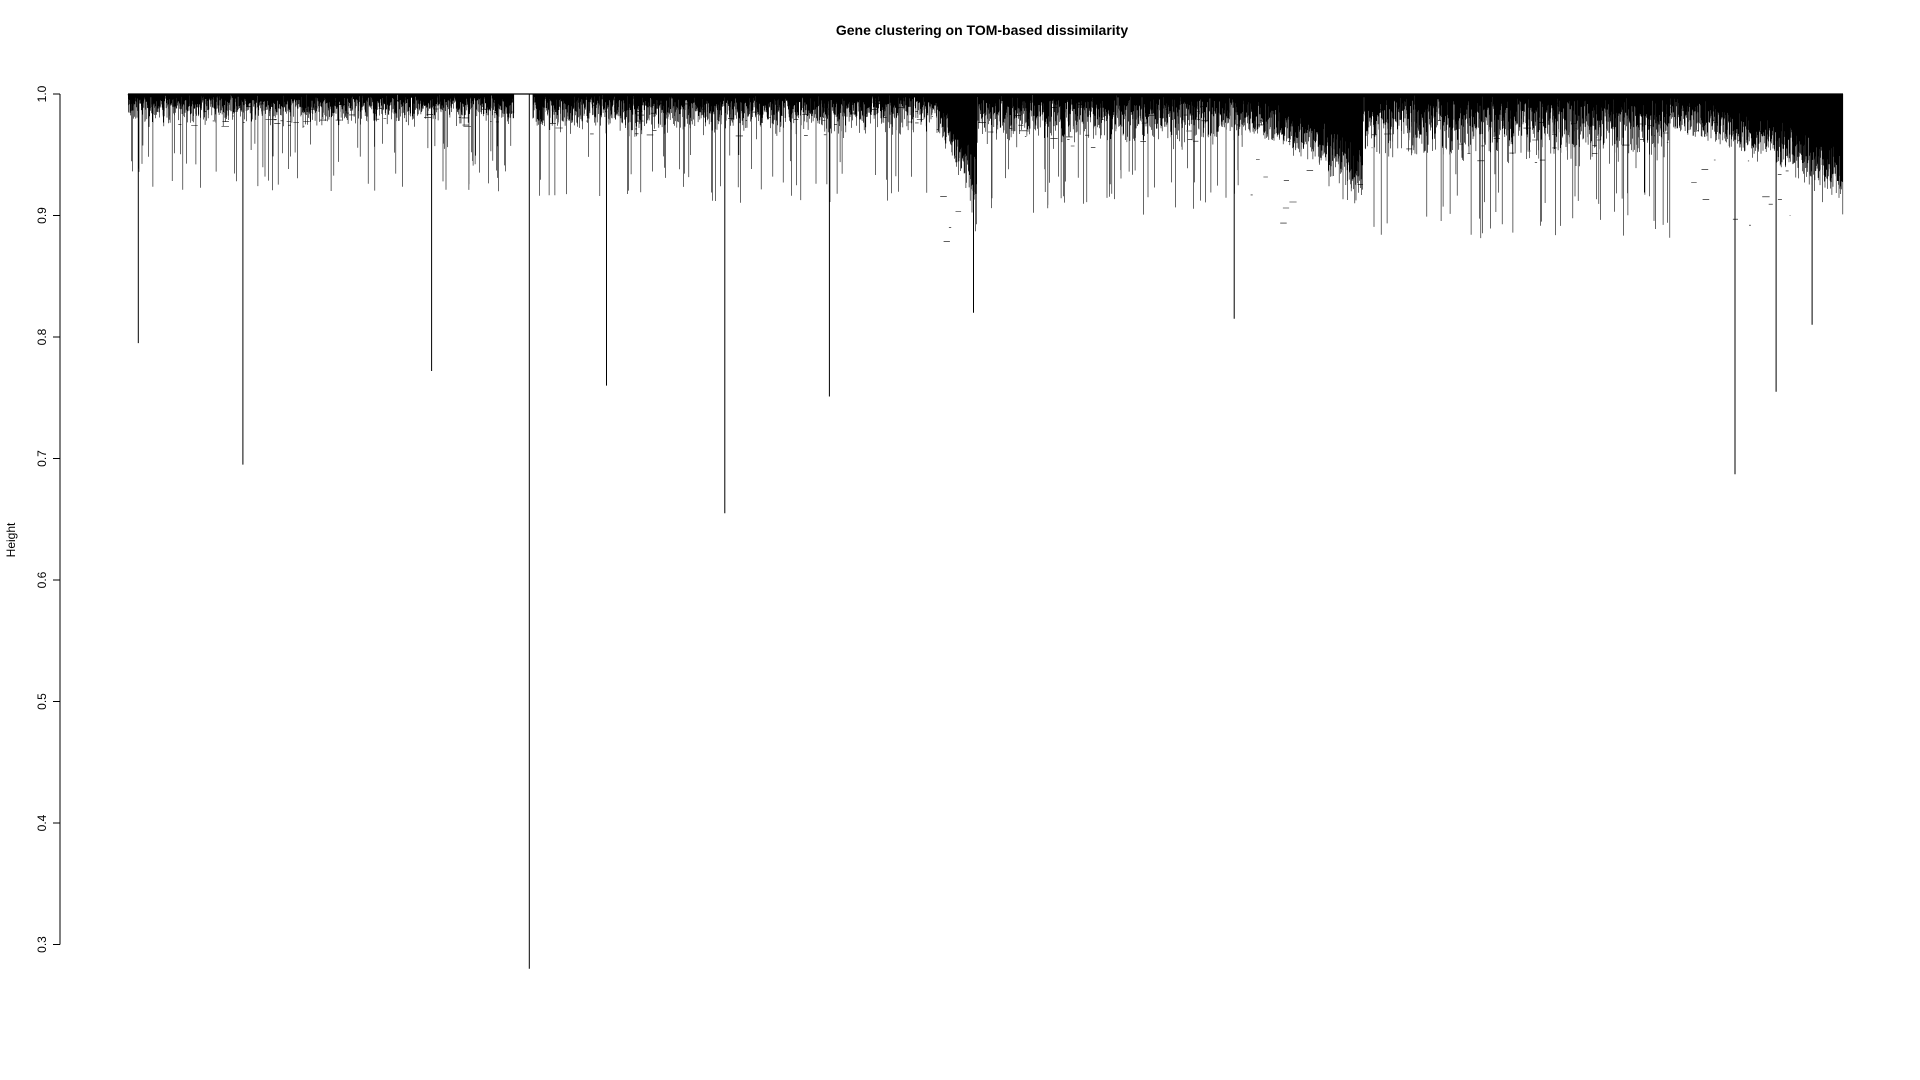 This screenshot has height=1080, width=1920. I want to click on y-axis: 0.3 0.4 0.5 0.6 0.7 0.8 0.9 1.0, so click(48, 519).